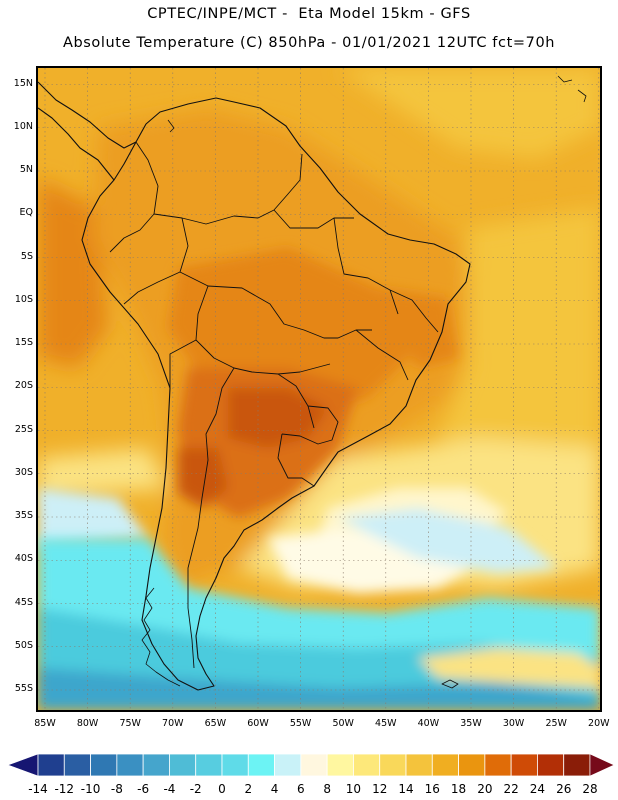  I want to click on falklands, so click(450, 684).